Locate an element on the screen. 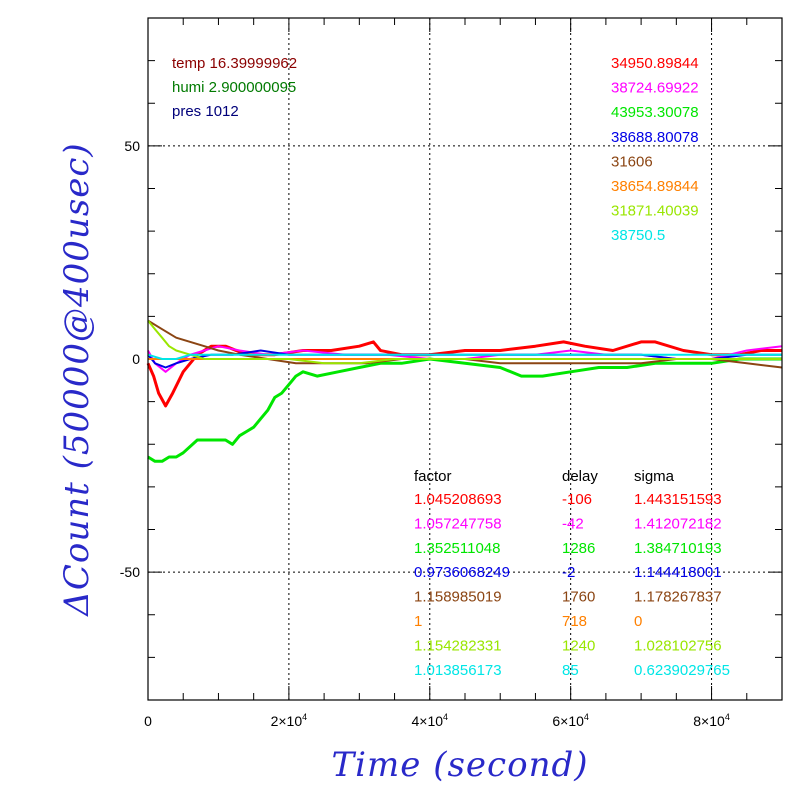  table-cell-delay: 85 is located at coordinates (570, 670).